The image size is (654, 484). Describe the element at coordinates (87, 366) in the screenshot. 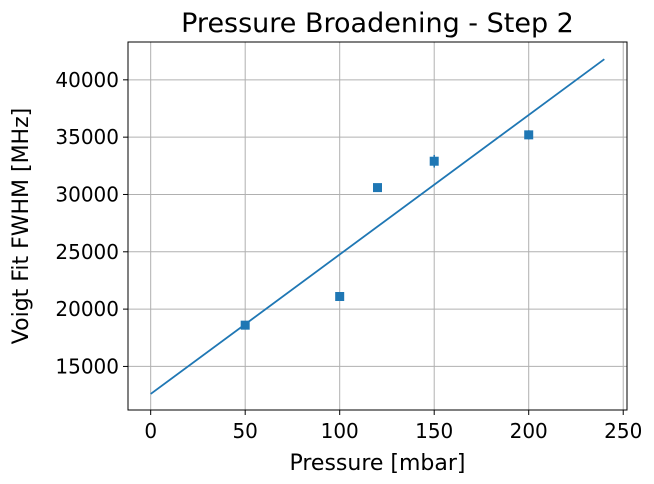

I see `y-tick-label: 15000` at that location.